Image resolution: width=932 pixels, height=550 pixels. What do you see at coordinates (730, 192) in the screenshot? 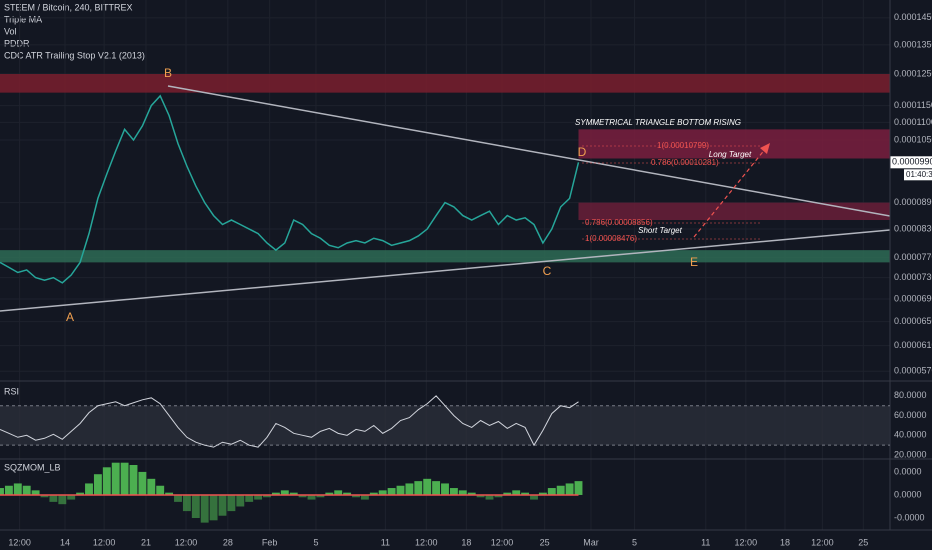
I see `arrow` at bounding box center [730, 192].